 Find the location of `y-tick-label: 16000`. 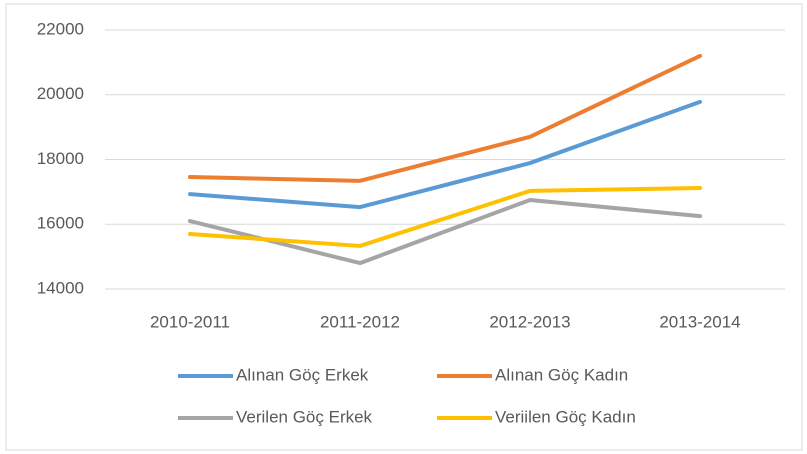

y-tick-label: 16000 is located at coordinates (60, 223).